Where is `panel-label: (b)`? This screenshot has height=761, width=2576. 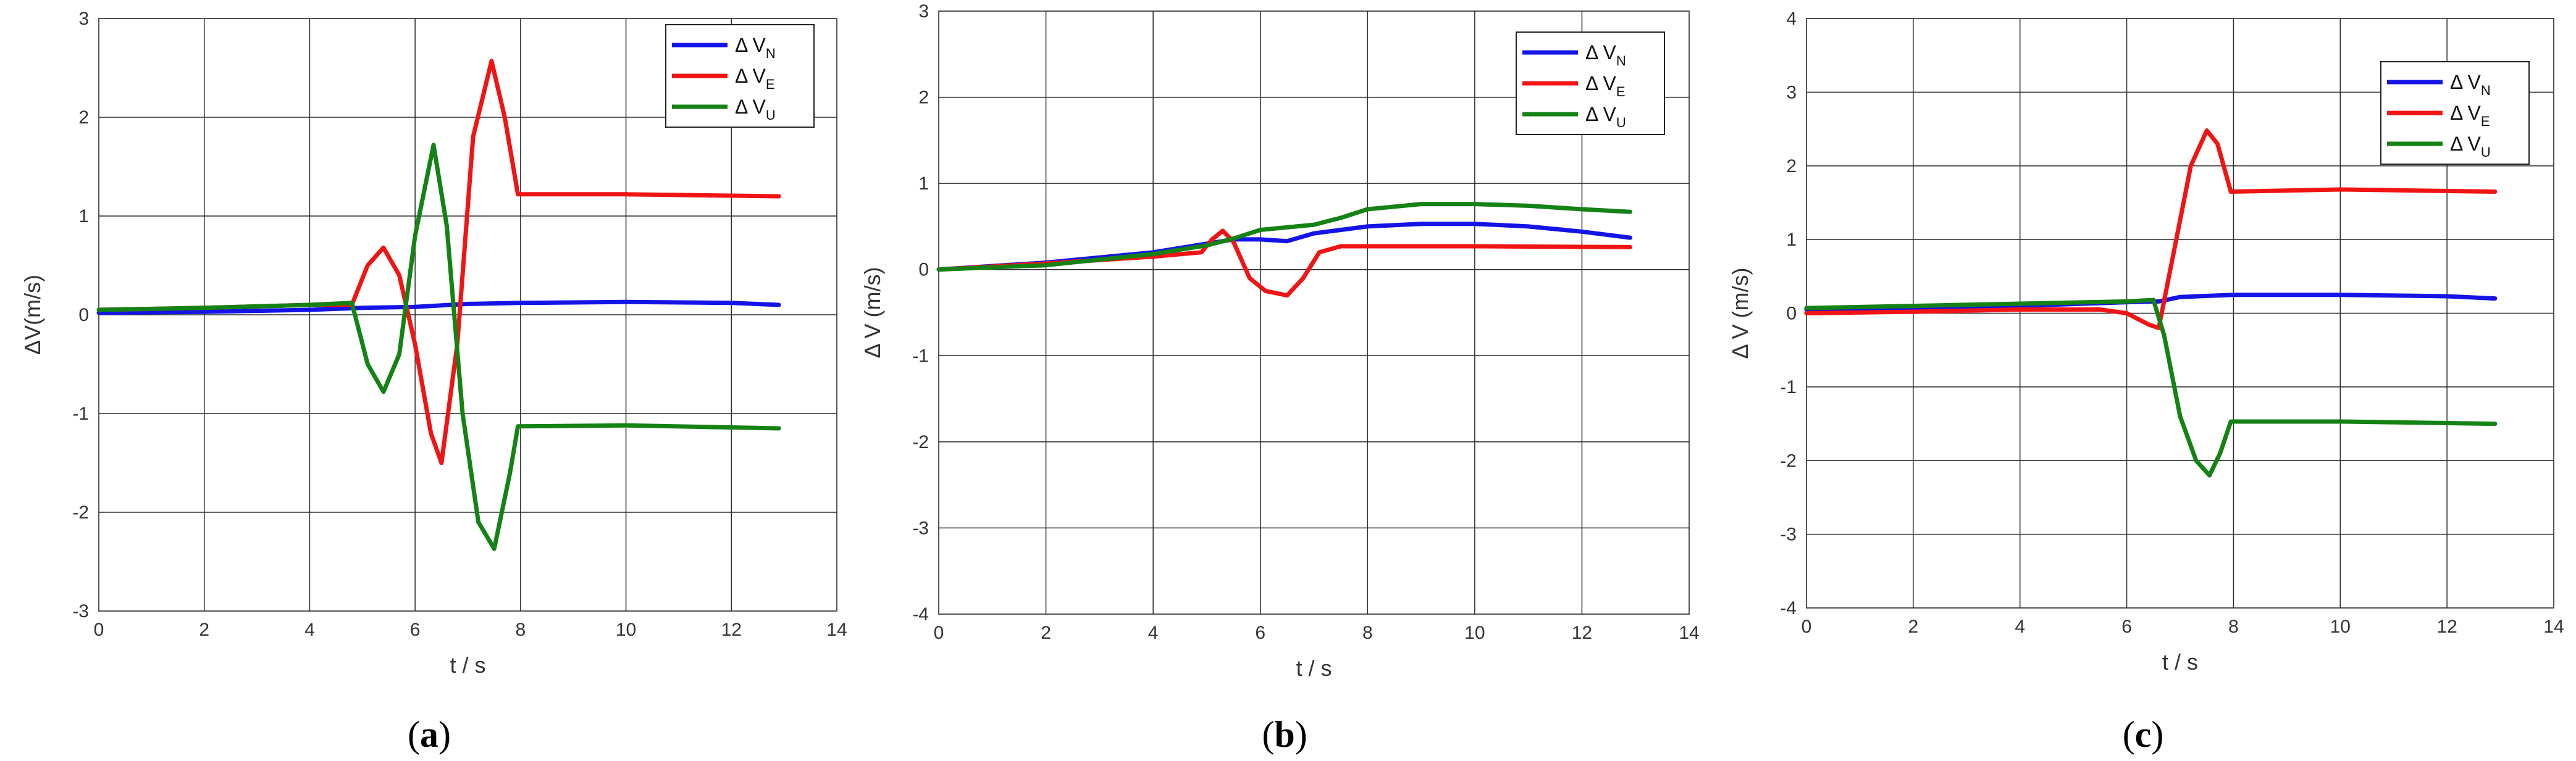 panel-label: (b) is located at coordinates (1284, 734).